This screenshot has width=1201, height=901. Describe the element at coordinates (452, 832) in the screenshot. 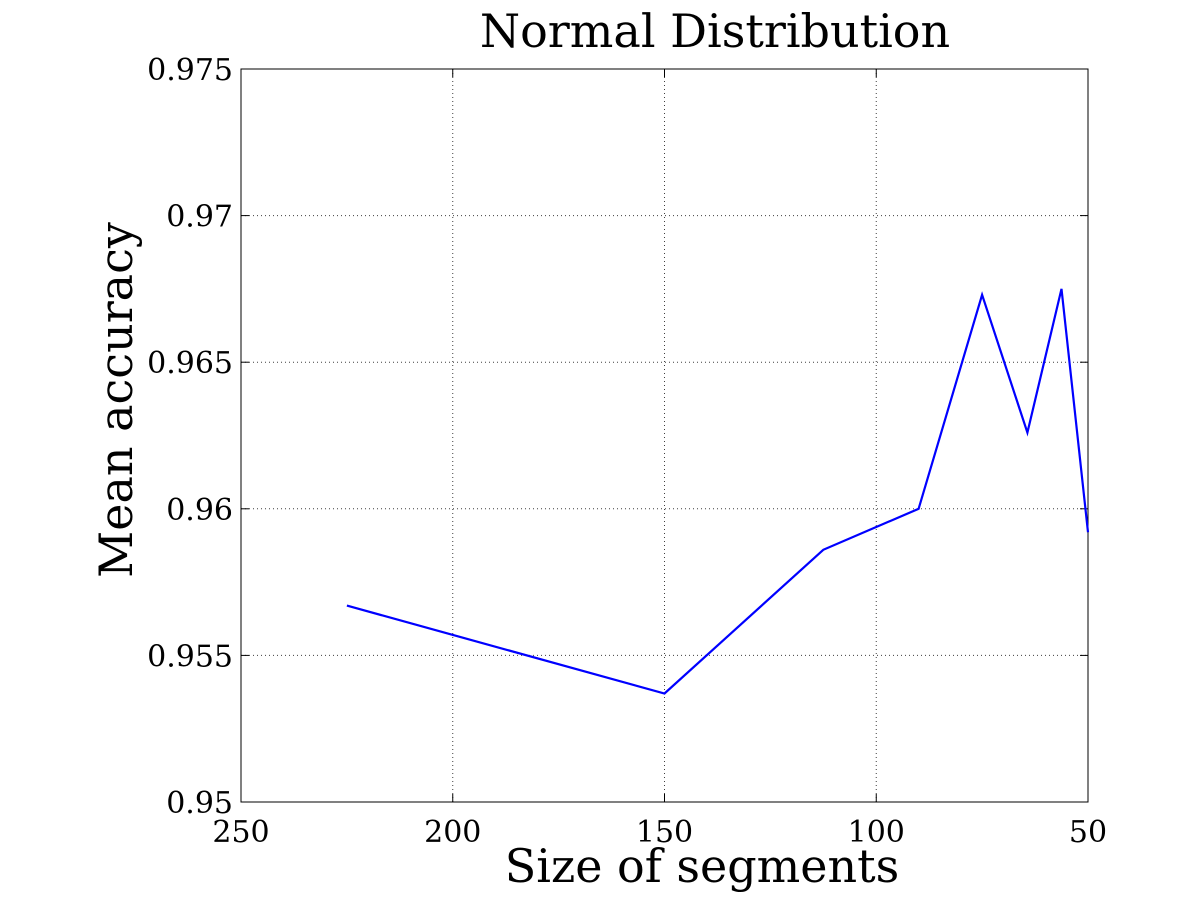

I see `x-tick-label: 200` at that location.